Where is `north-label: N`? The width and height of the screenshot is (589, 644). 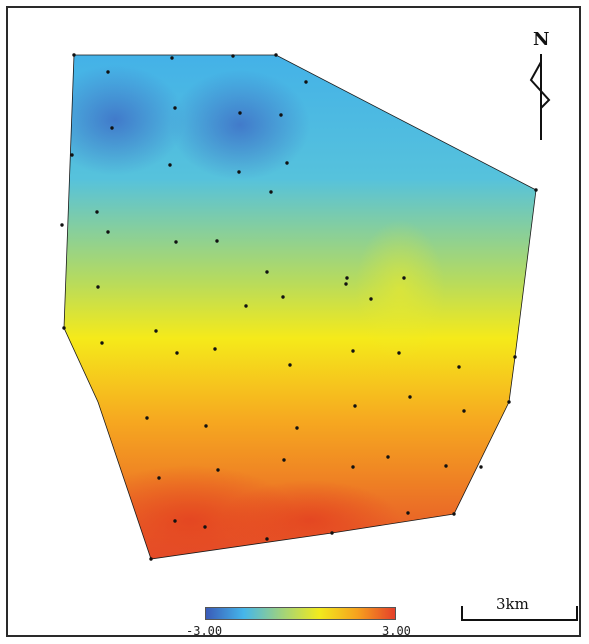 north-label: N is located at coordinates (541, 39).